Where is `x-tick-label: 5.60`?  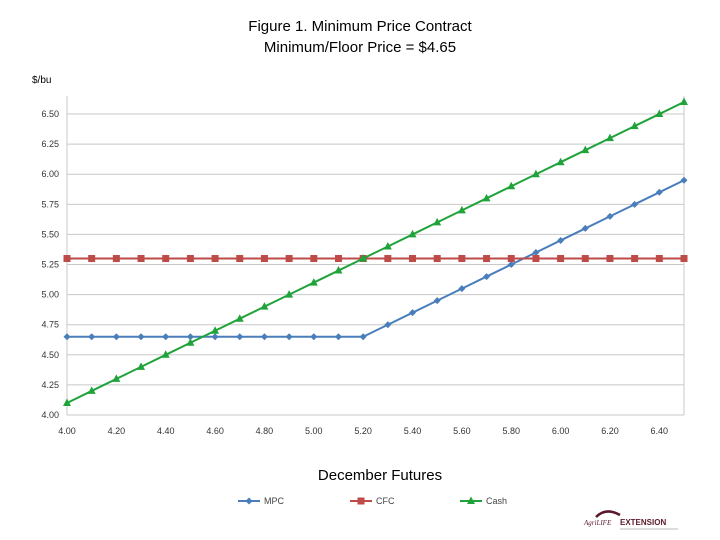 x-tick-label: 5.60 is located at coordinates (462, 431).